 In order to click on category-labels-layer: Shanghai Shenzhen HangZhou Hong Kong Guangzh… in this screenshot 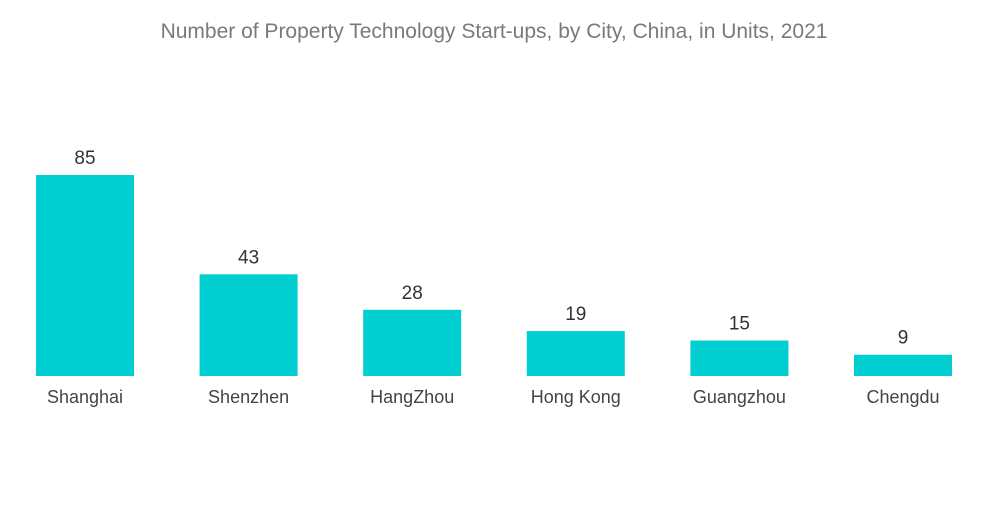, I will do `click(493, 397)`.